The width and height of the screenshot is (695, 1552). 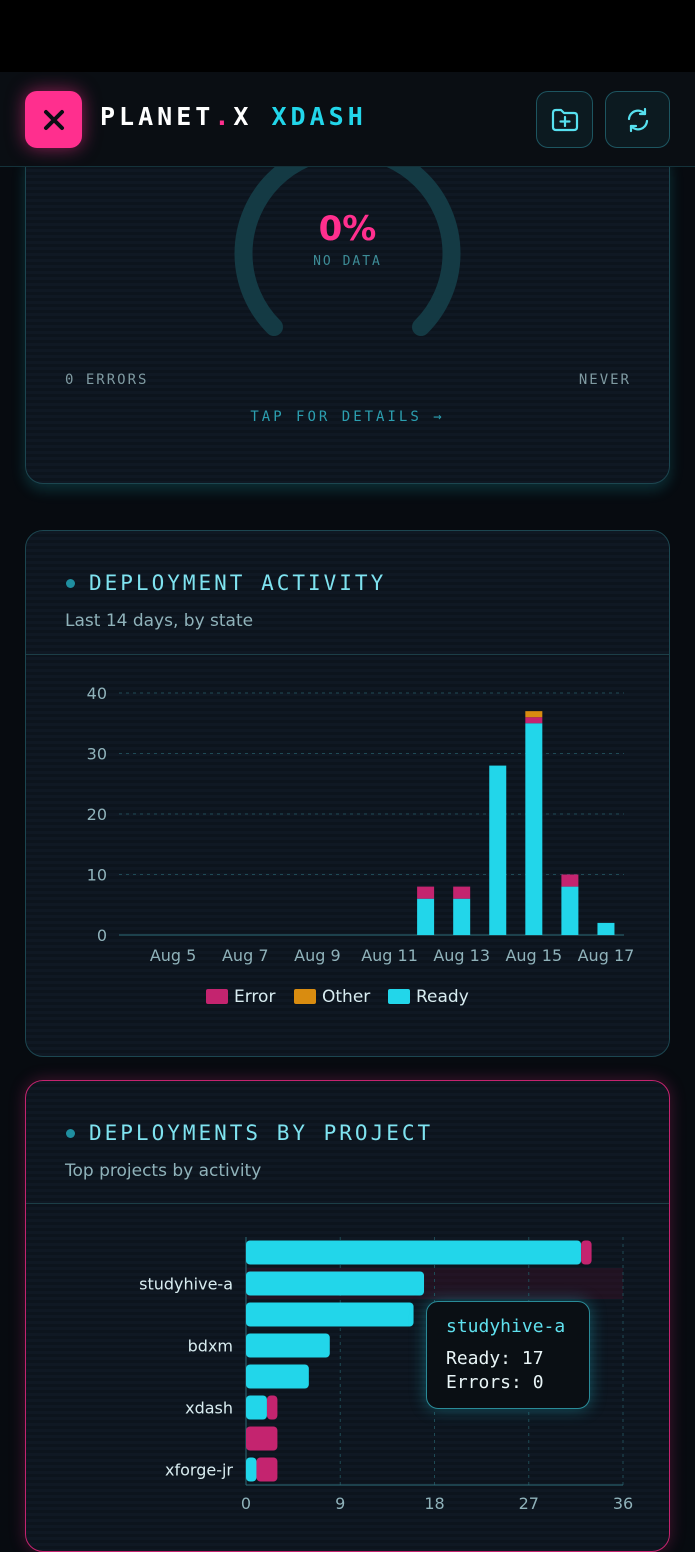 I want to click on last-deploy: NEVER, so click(x=604, y=380).